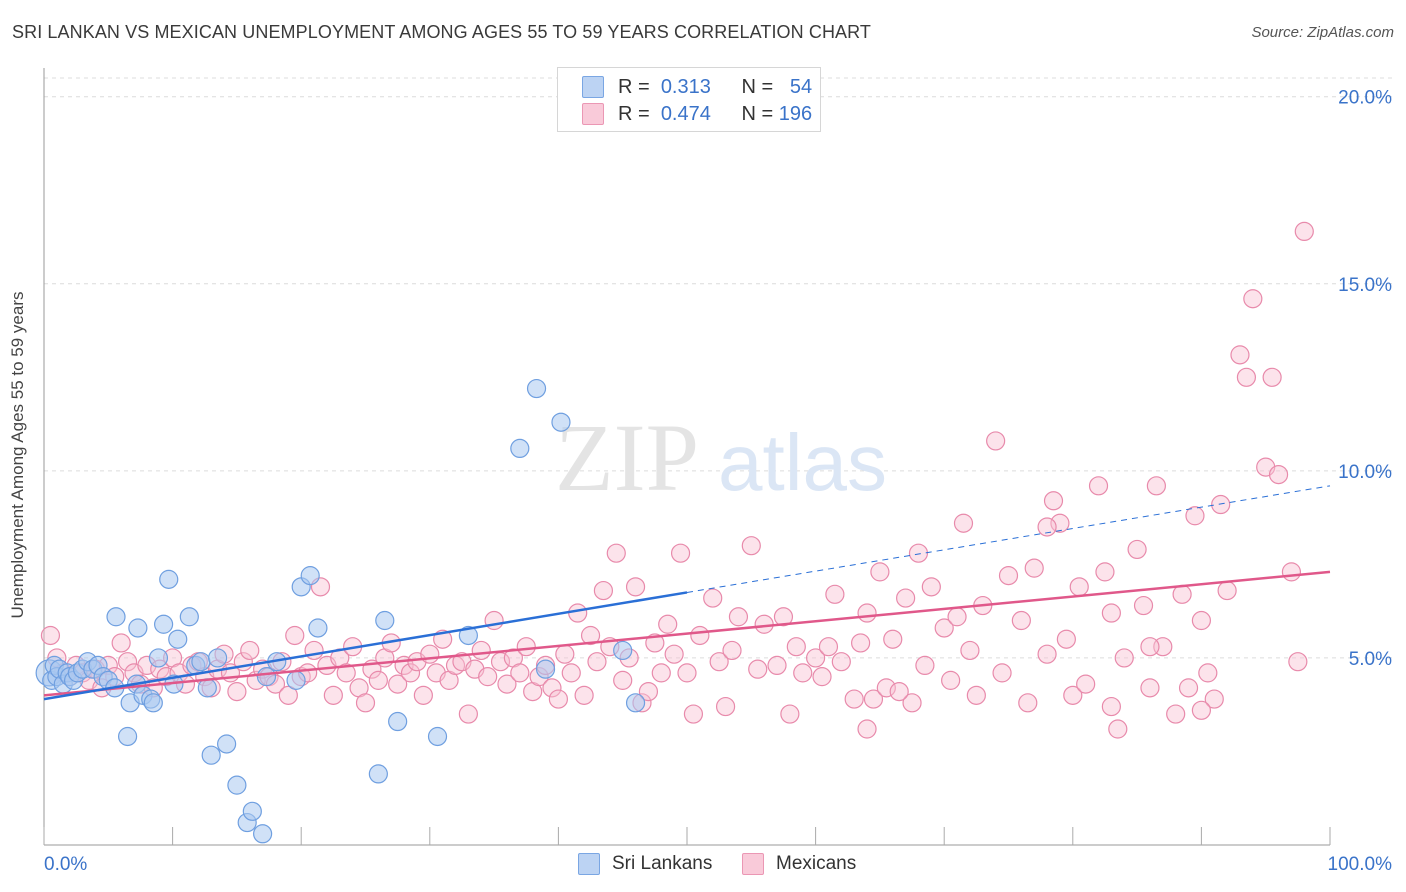  Describe the element at coordinates (1365, 472) in the screenshot. I see `y-tick-label: 10.0%` at that location.